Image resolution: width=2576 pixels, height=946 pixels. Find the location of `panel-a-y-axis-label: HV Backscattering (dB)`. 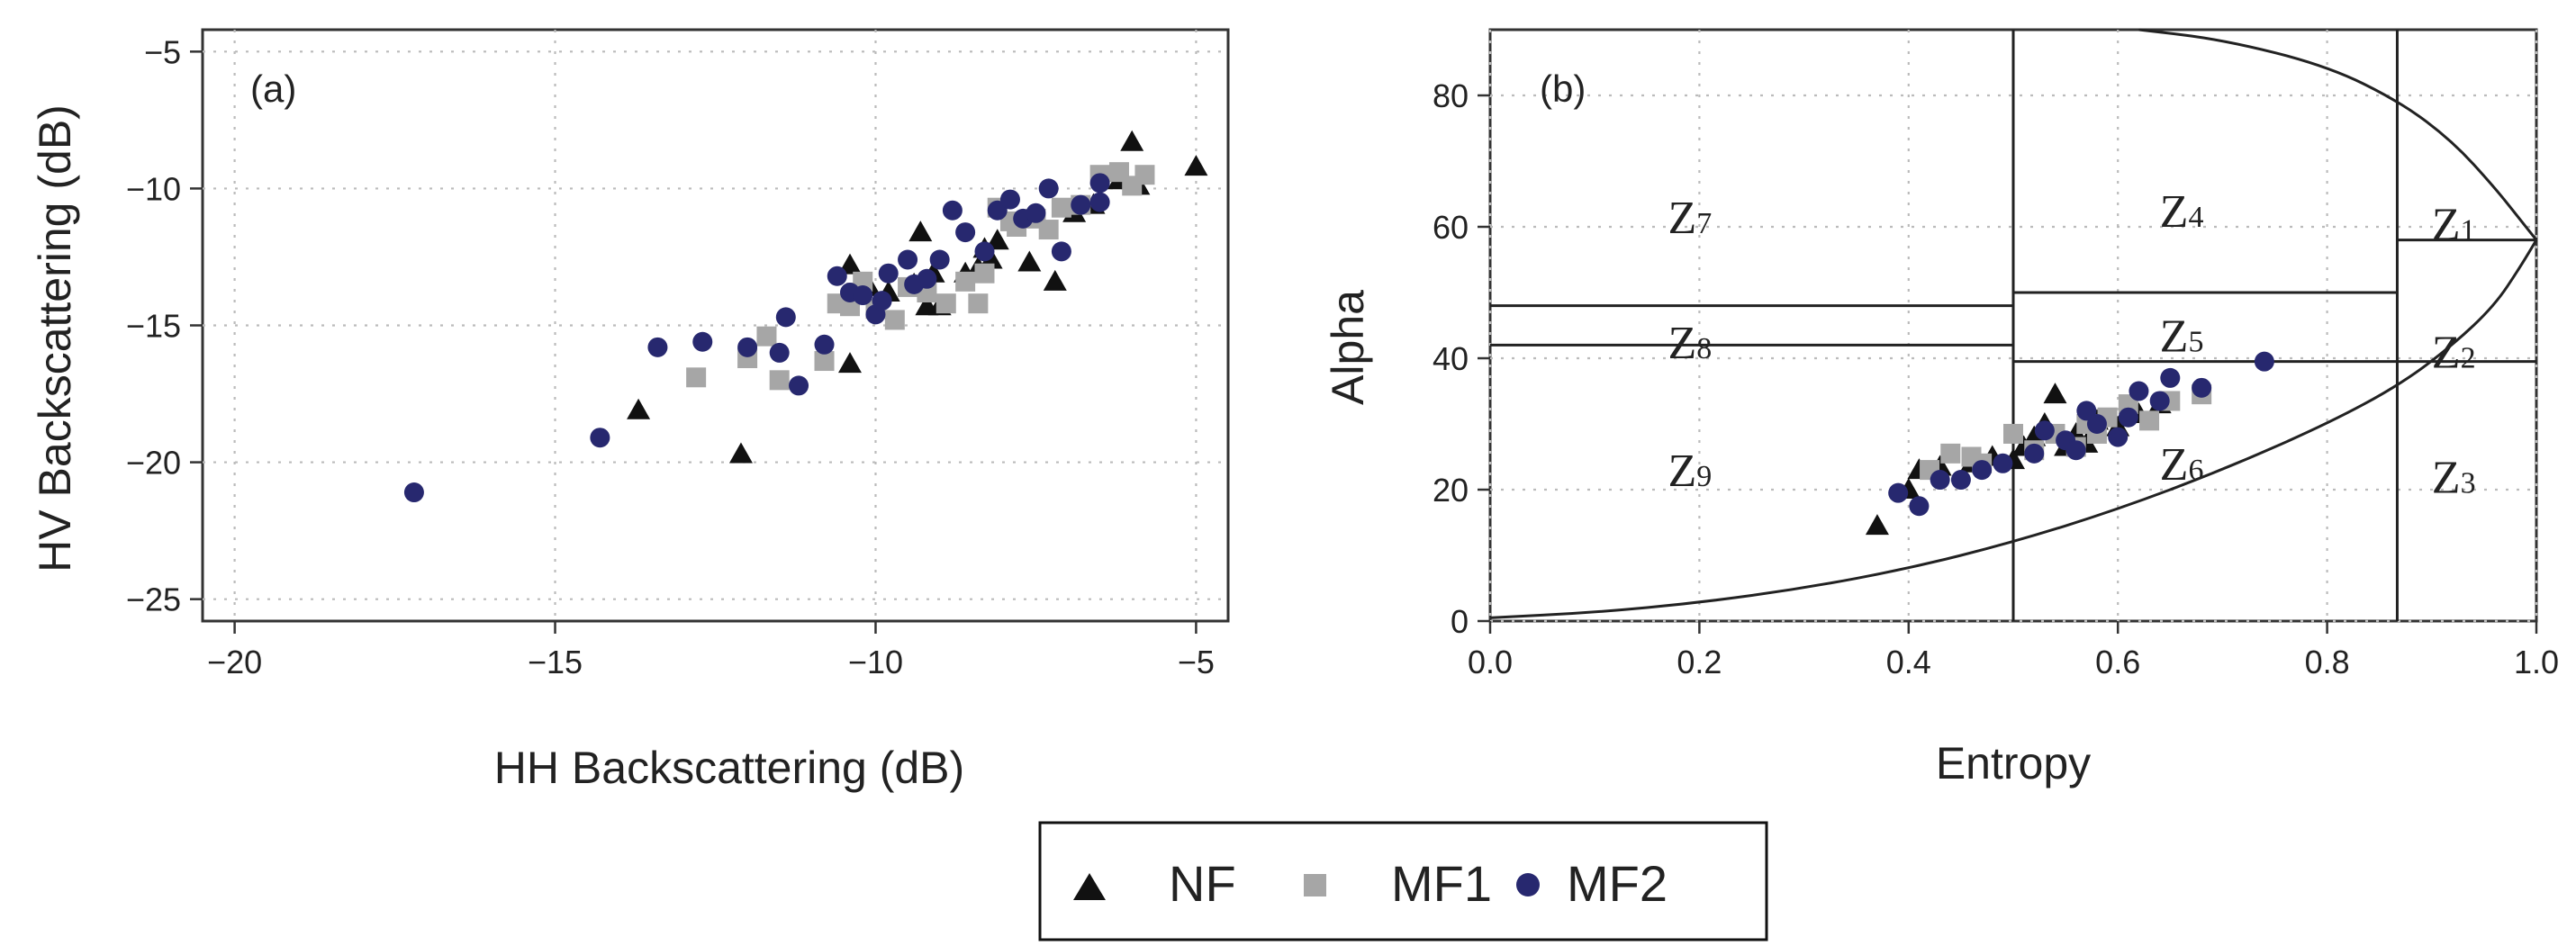

panel-a-y-axis-label: HV Backscattering (dB) is located at coordinates (55, 338).